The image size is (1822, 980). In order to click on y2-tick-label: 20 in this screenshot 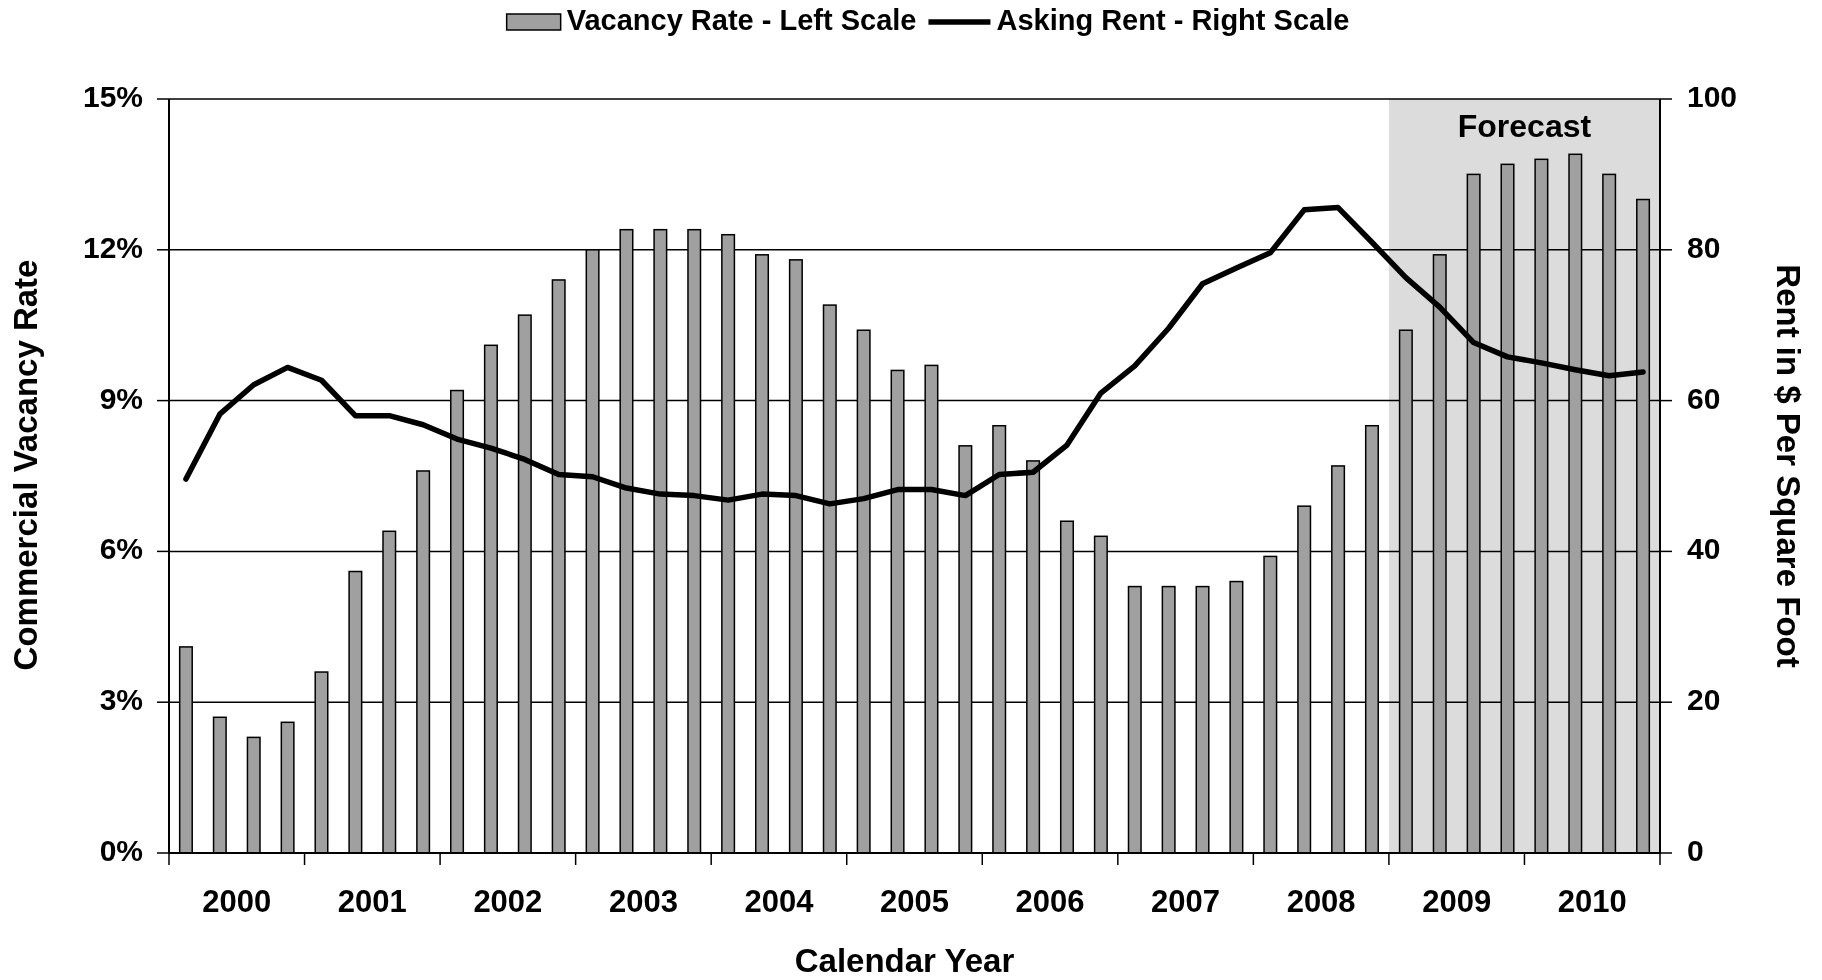, I will do `click(1704, 700)`.